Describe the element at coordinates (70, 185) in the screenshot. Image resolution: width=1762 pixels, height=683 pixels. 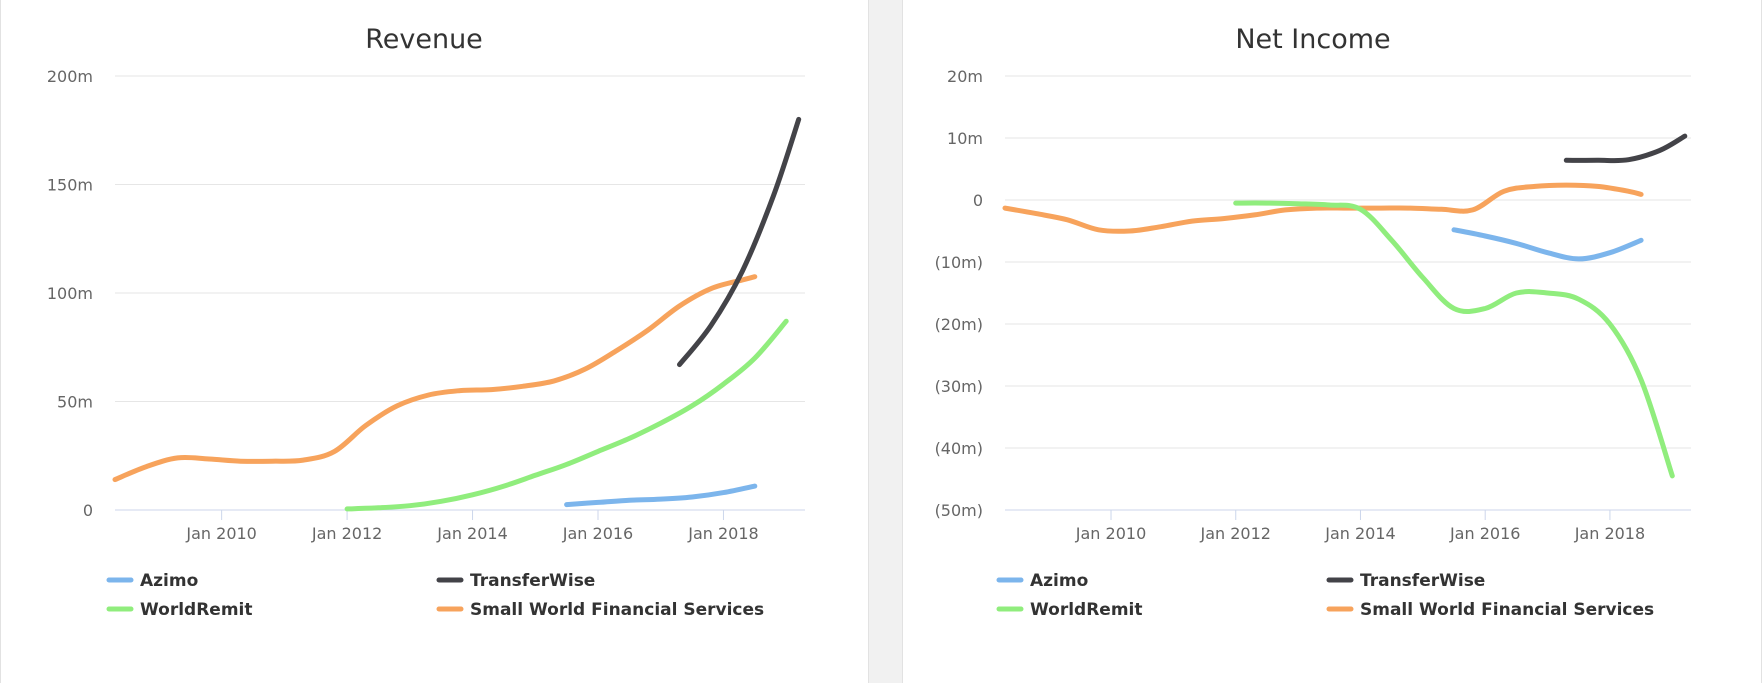
I see `y-tick-label: 150m` at that location.